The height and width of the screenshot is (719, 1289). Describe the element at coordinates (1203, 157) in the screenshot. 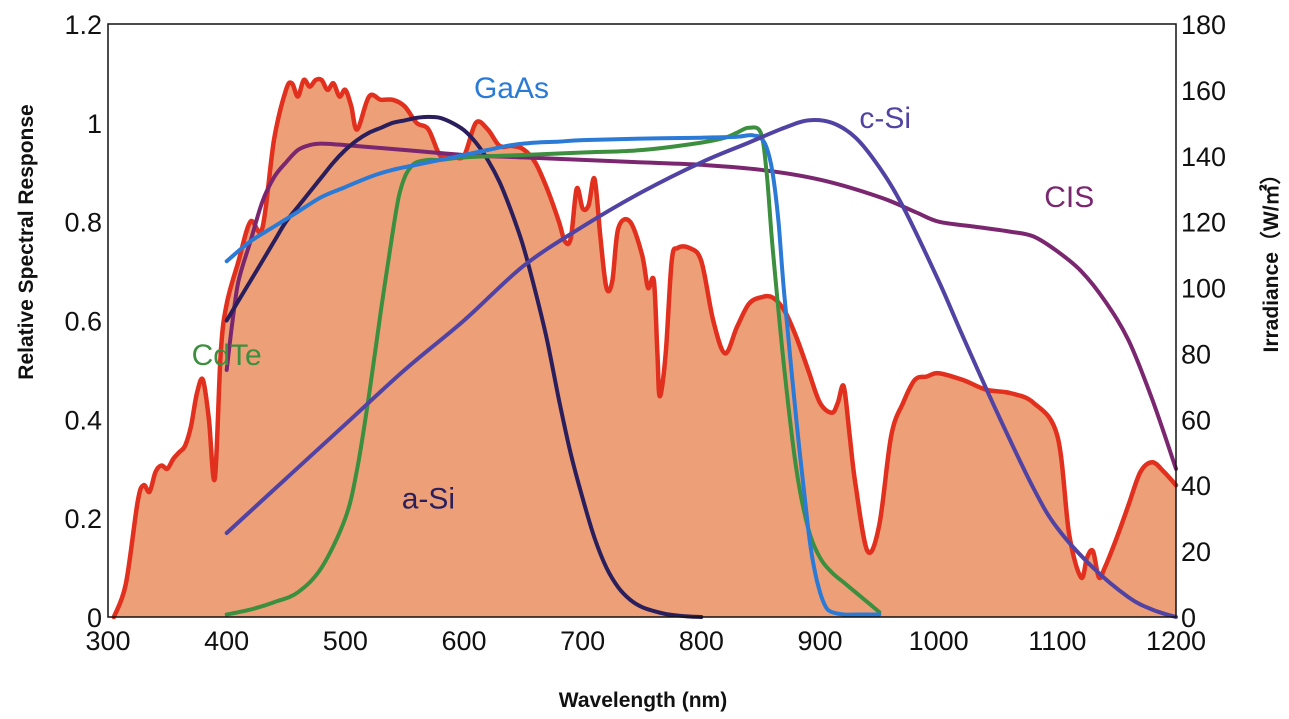

I see `y2-tick-label: 140` at that location.